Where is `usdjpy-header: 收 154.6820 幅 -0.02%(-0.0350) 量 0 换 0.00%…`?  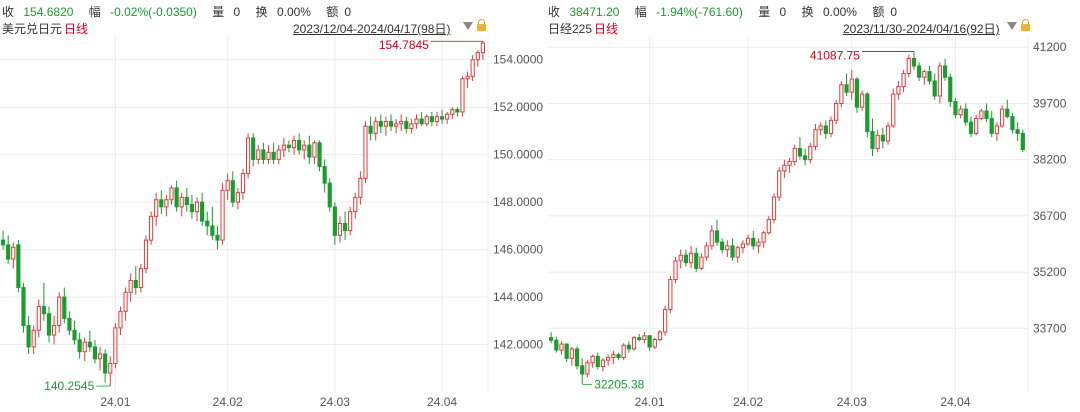 usdjpy-header: 收 154.6820 幅 -0.02%(-0.0350) 量 0 换 0.00%… is located at coordinates (273, 18).